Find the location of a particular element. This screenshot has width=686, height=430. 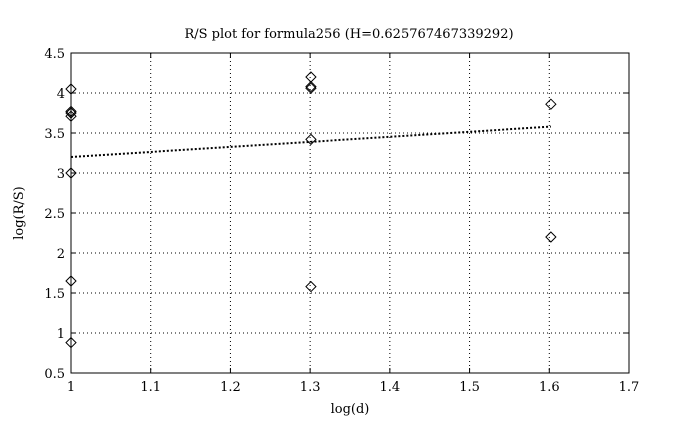

x-tick-label: 1.6 is located at coordinates (549, 387).